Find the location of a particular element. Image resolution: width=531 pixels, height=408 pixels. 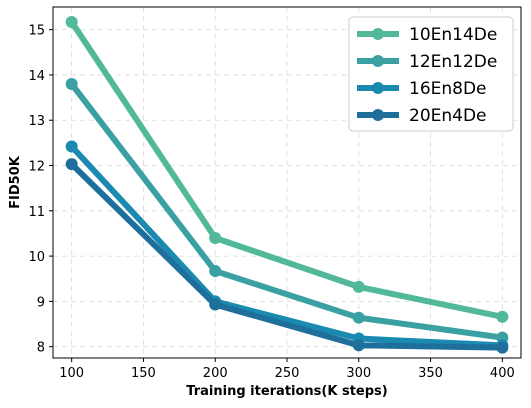

y-tick-label: 11 is located at coordinates (36, 212).